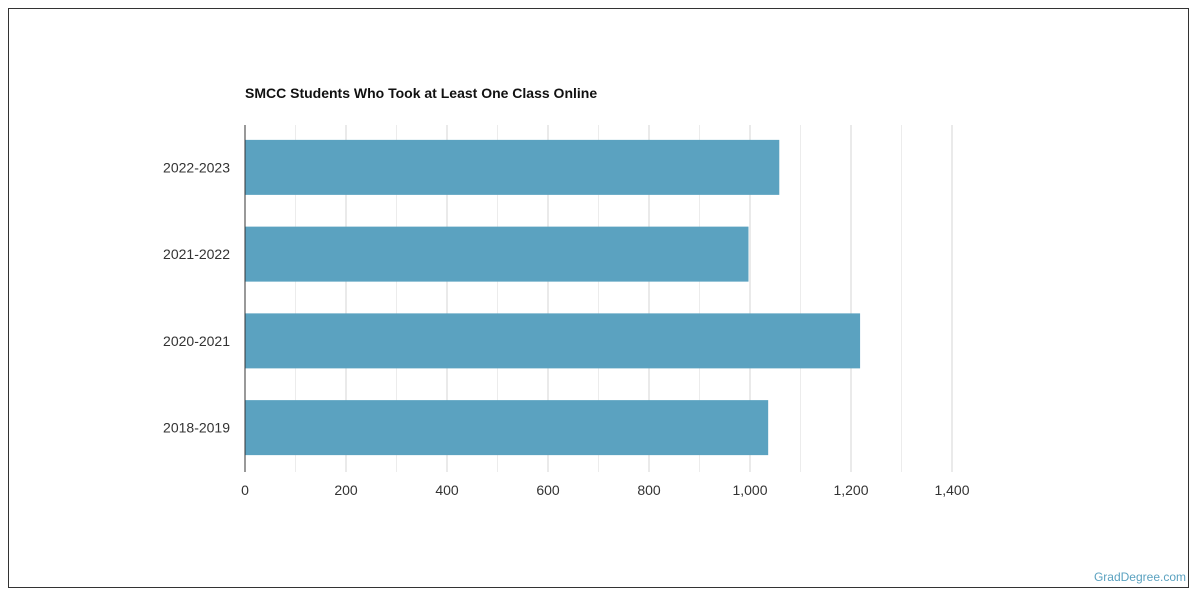 The image size is (1200, 600). Describe the element at coordinates (245, 490) in the screenshot. I see `x-tick-label: 0` at that location.